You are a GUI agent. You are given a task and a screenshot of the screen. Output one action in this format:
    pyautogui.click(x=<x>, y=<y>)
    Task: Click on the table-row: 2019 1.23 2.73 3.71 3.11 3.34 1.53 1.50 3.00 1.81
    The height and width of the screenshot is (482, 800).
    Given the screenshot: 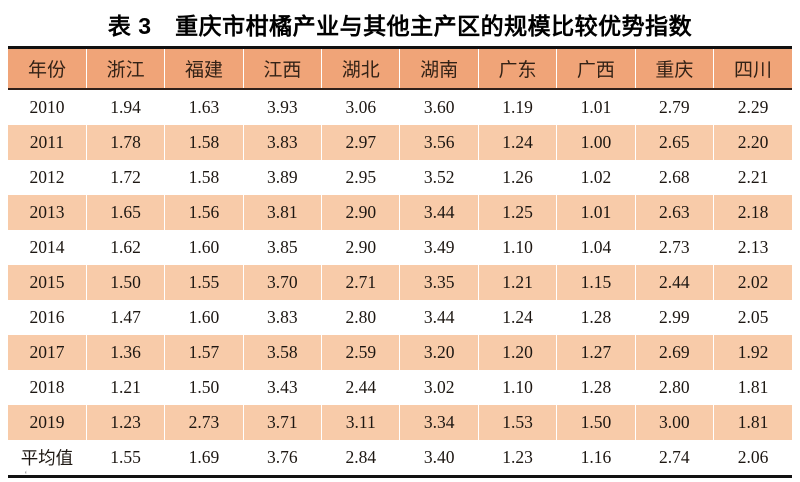 What is the action you would take?
    pyautogui.click(x=400, y=422)
    